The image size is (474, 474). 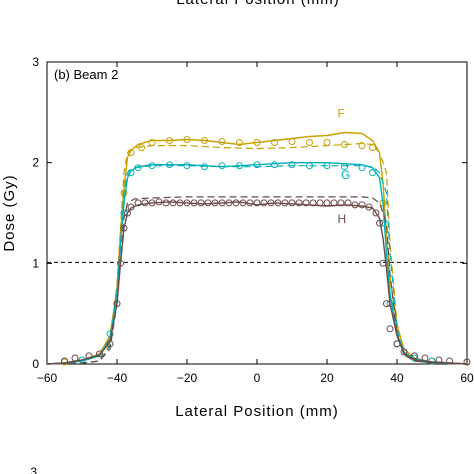 I want to click on series-label-F: F, so click(x=341, y=113).